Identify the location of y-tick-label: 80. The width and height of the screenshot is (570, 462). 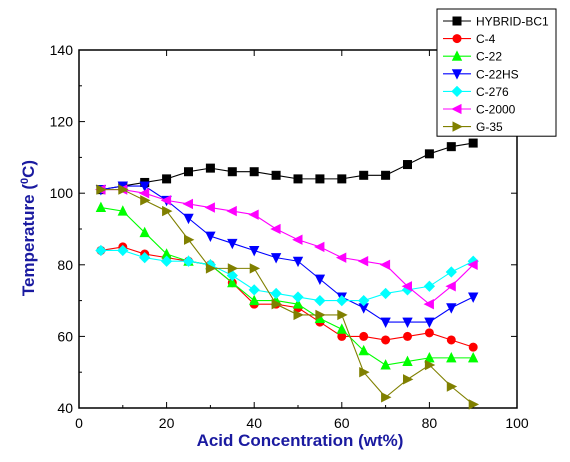
(65, 265).